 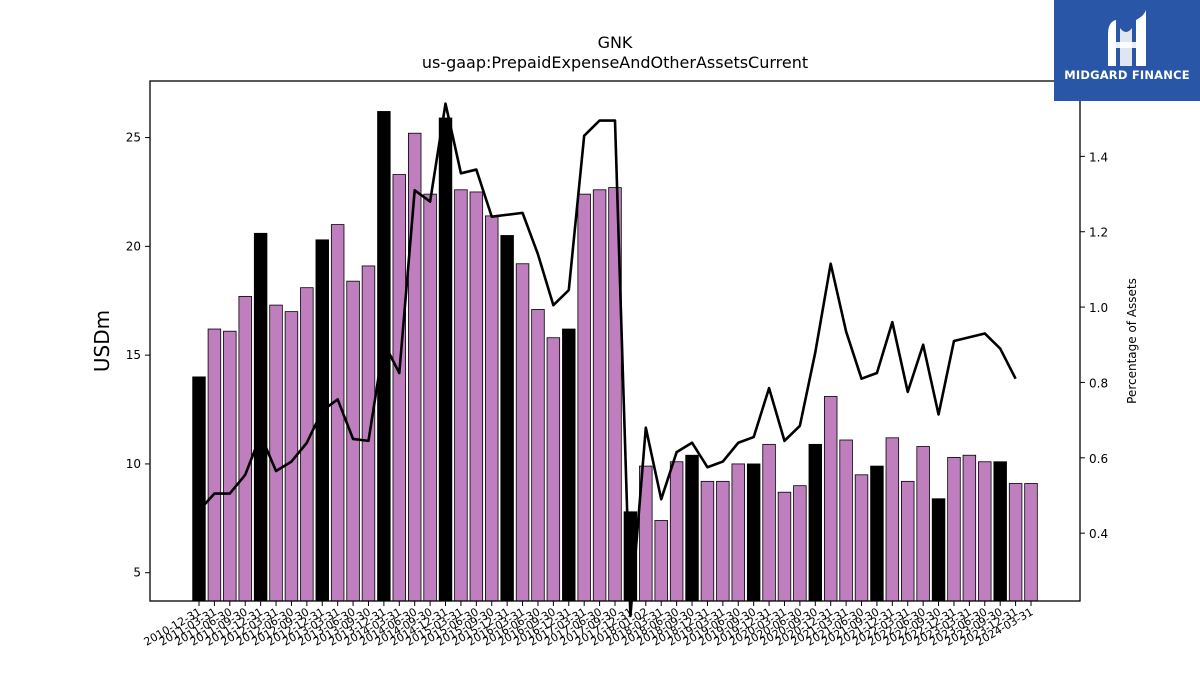 What do you see at coordinates (1127, 38) in the screenshot?
I see `midgard-logo-mark-icon` at bounding box center [1127, 38].